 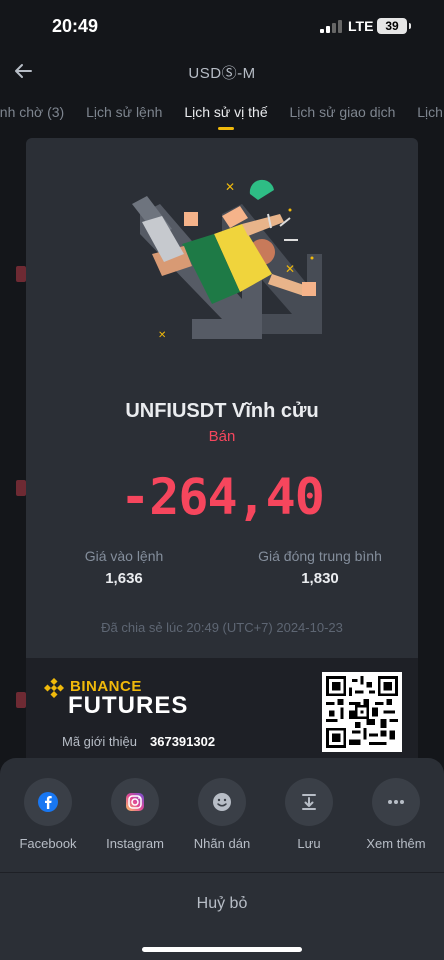 I want to click on save-icon, so click(x=309, y=802).